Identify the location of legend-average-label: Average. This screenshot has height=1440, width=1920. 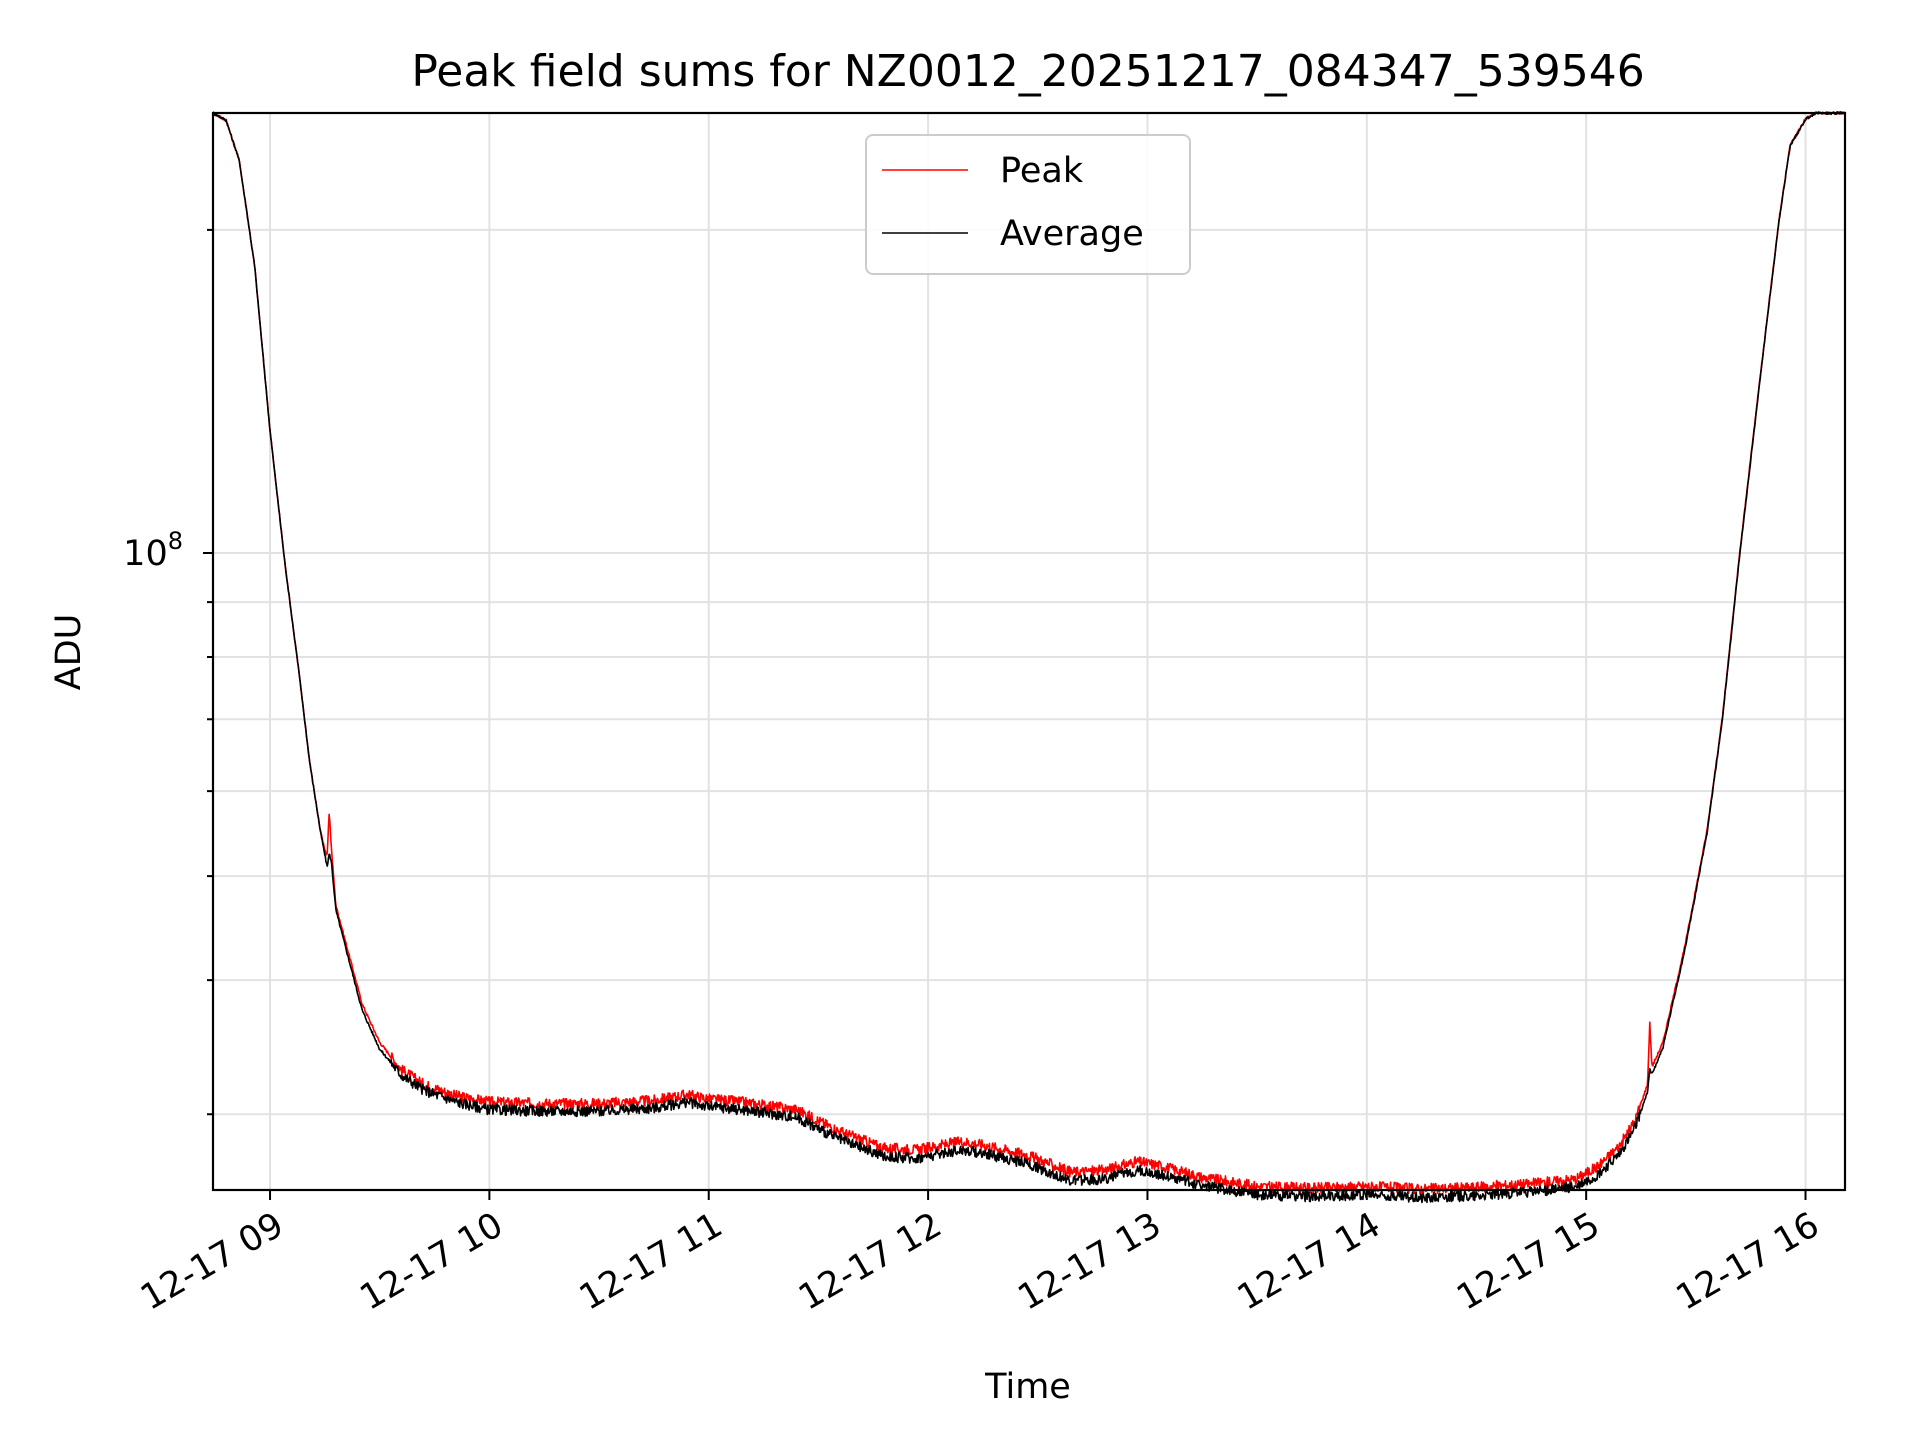
(1072, 234).